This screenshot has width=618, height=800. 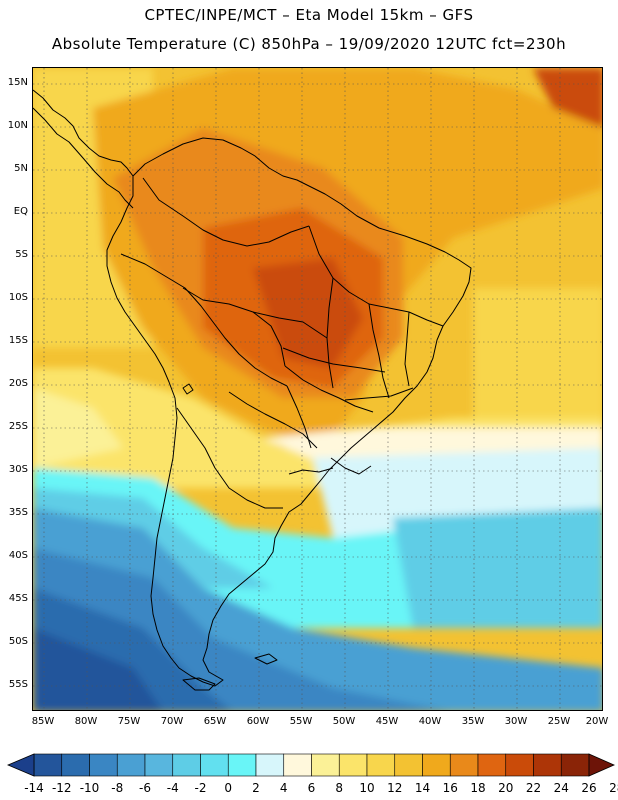 What do you see at coordinates (367, 788) in the screenshot?
I see `colorbar-label: 10` at bounding box center [367, 788].